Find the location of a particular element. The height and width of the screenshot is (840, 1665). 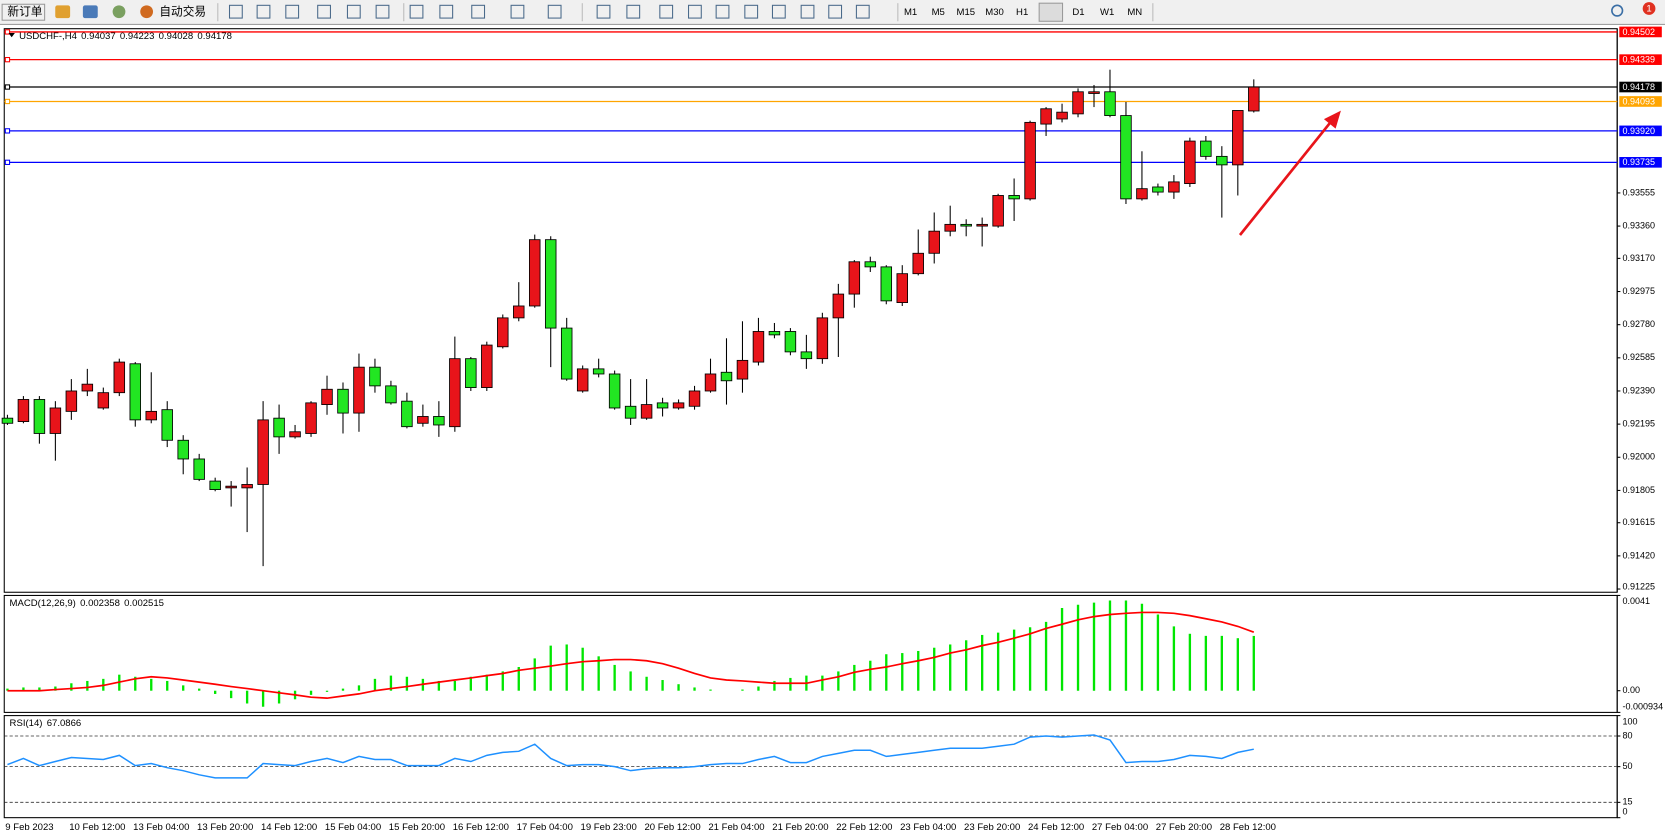

y-tick-label: 0.91225 is located at coordinates (1638, 586).